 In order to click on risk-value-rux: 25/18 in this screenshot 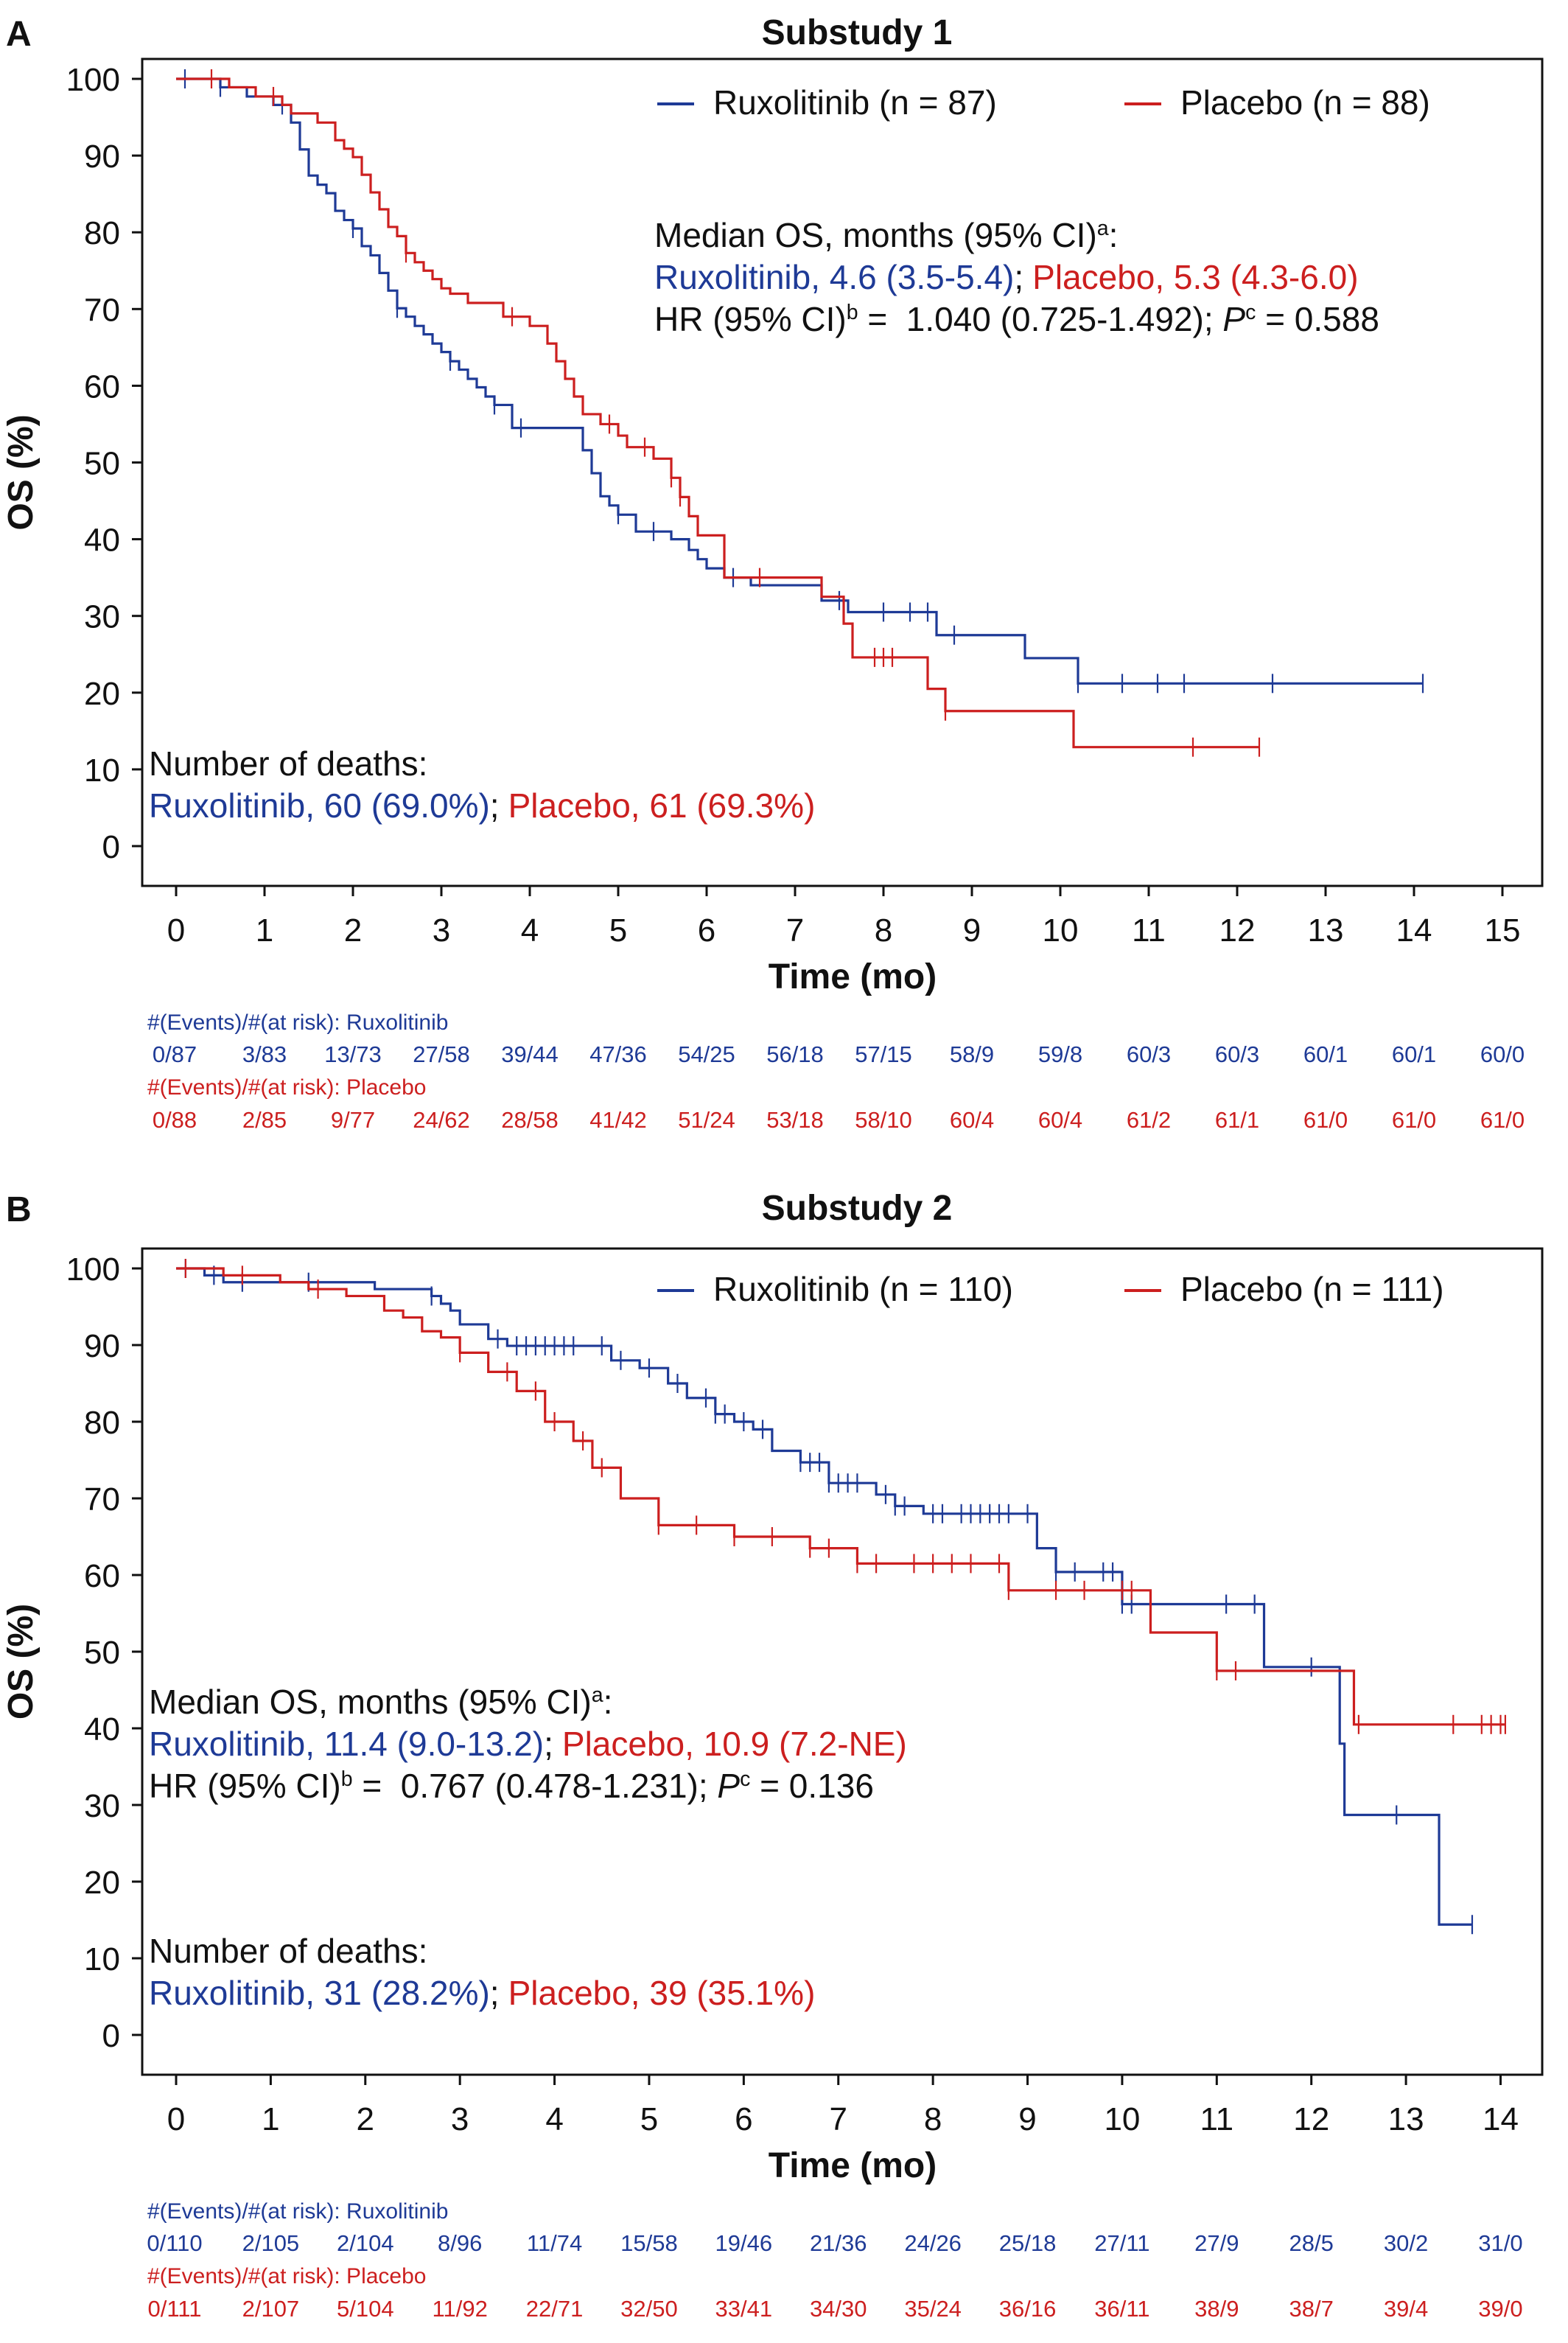, I will do `click(1028, 2243)`.